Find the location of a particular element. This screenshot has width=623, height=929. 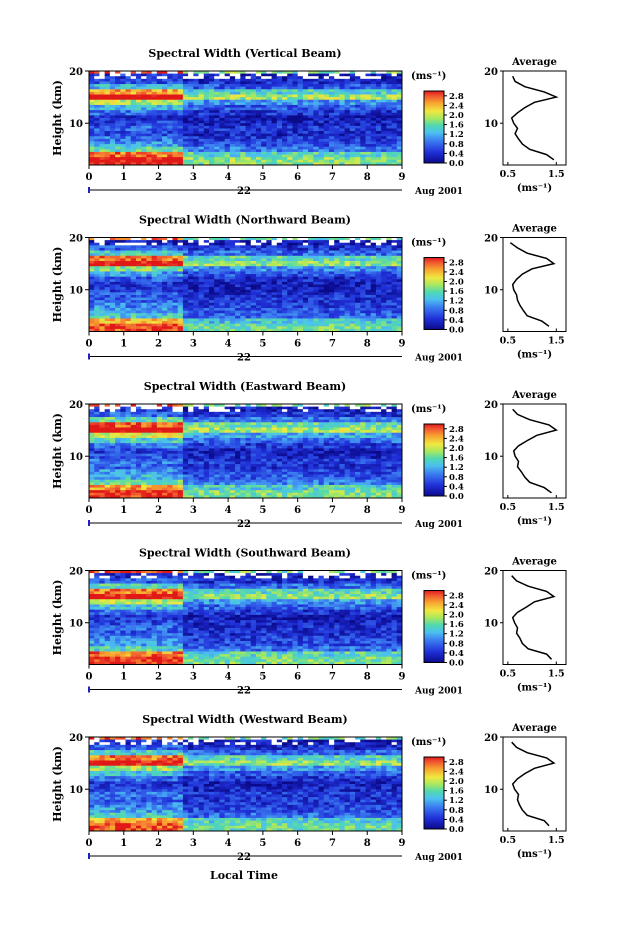

profile-title: Average is located at coordinates (534, 62).